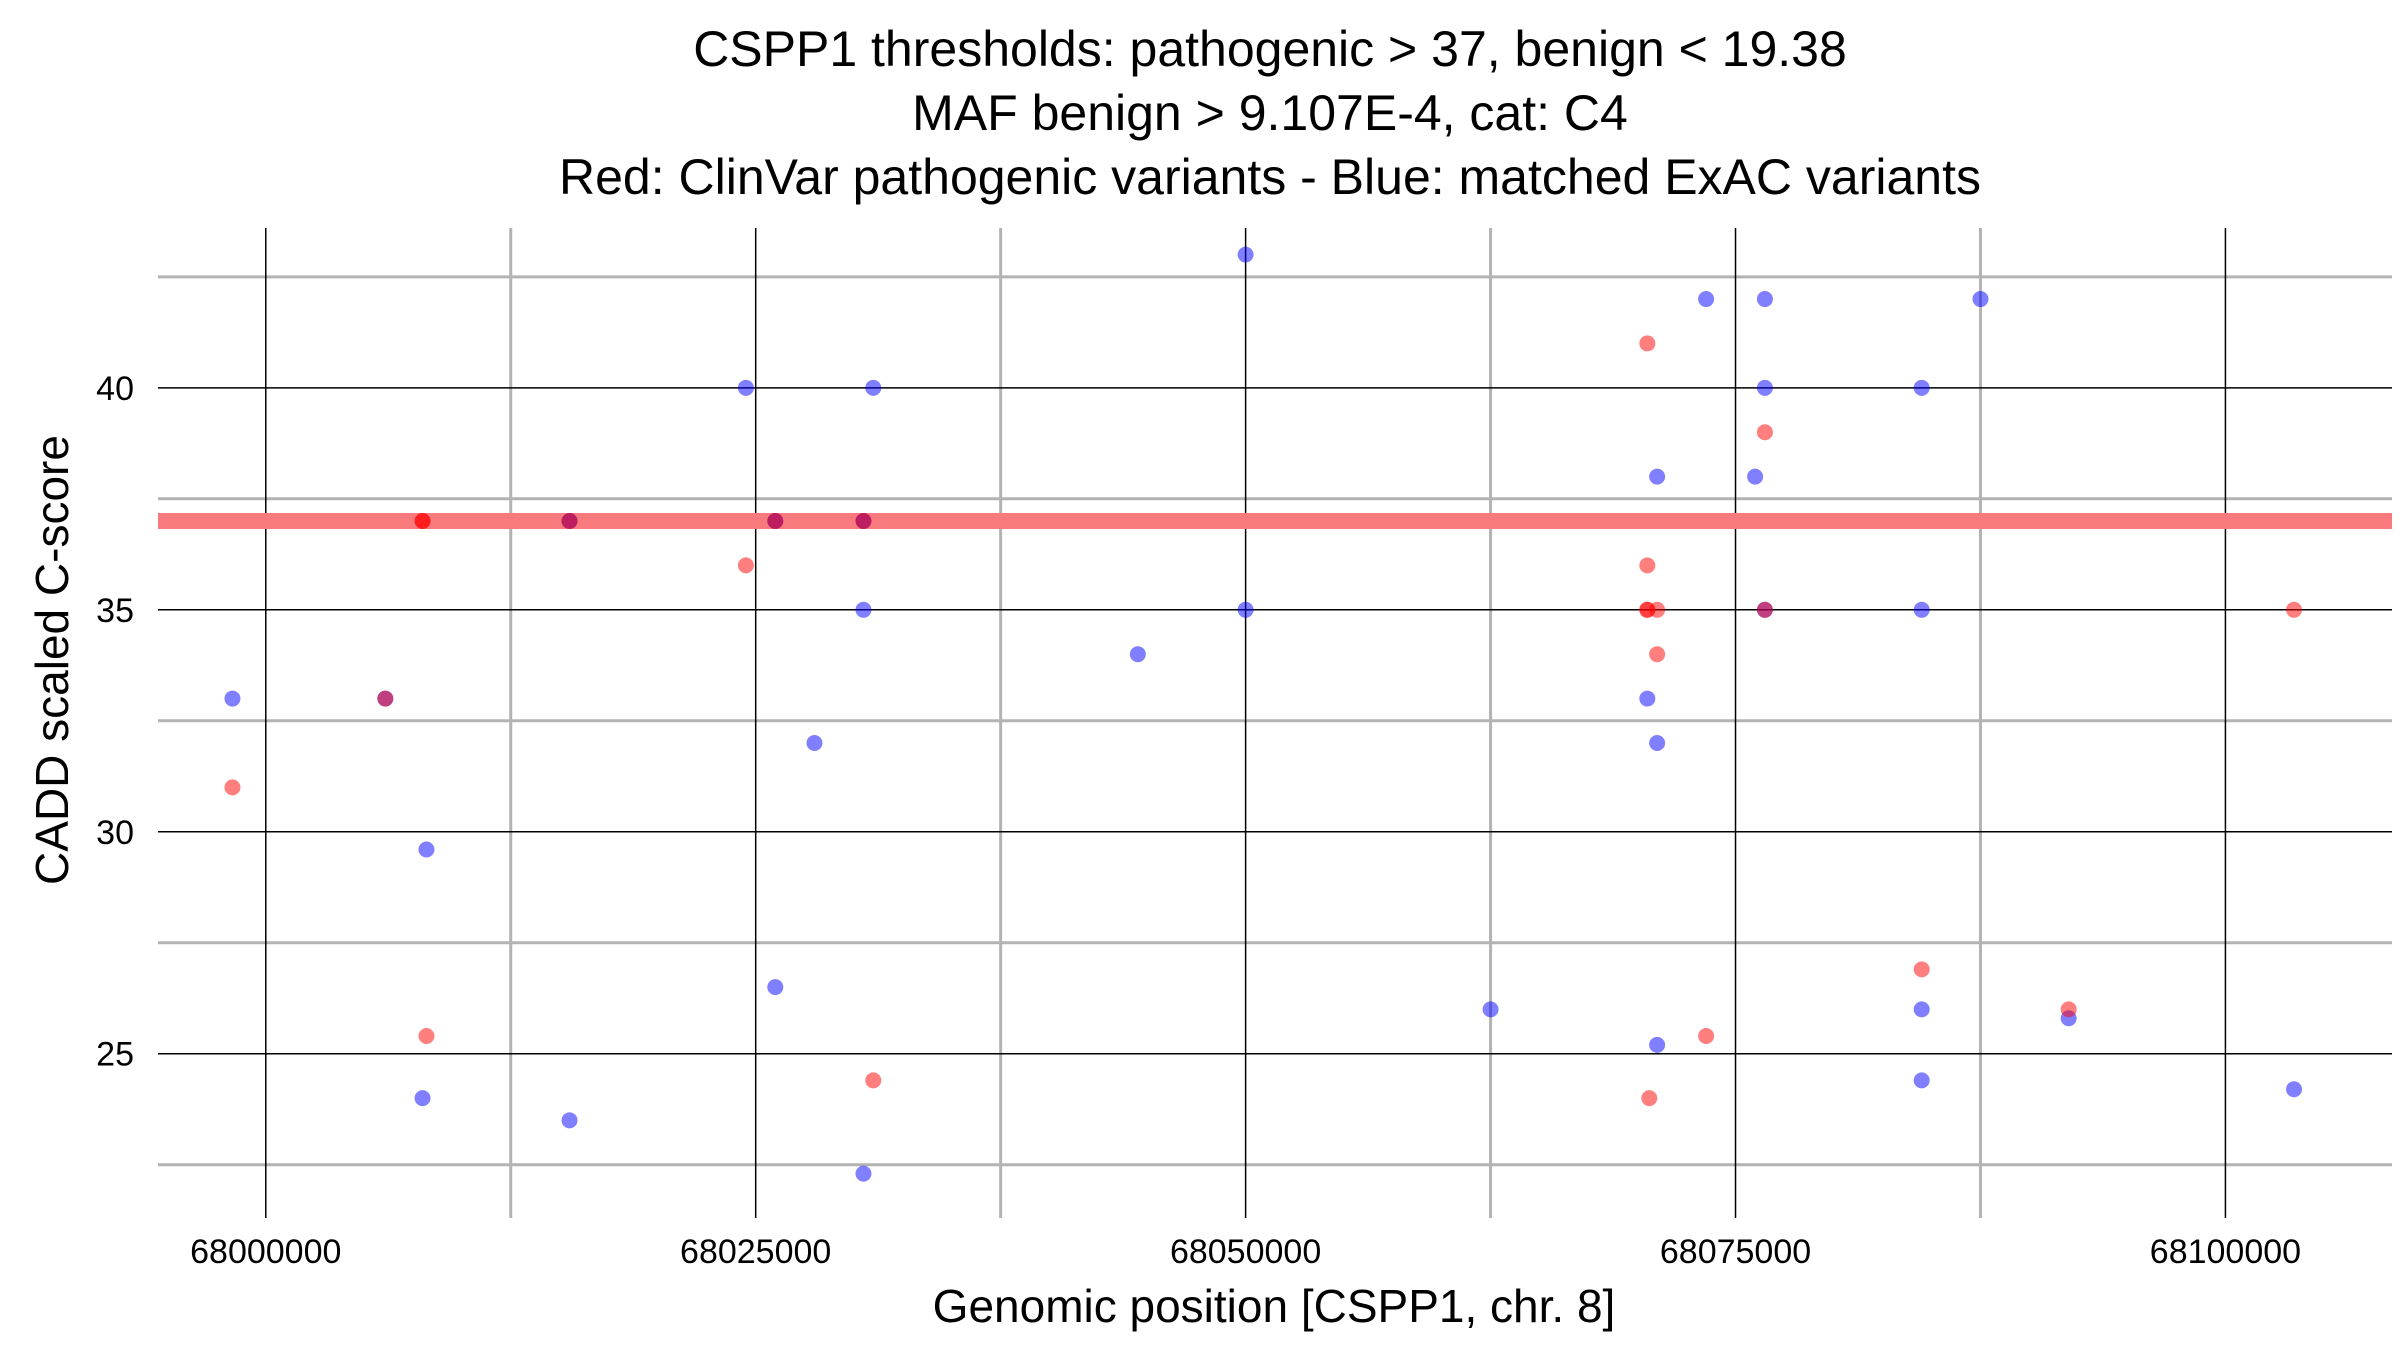 The image size is (2400, 1350). Describe the element at coordinates (755, 1252) in the screenshot. I see `x-tick-label: 68025000` at that location.